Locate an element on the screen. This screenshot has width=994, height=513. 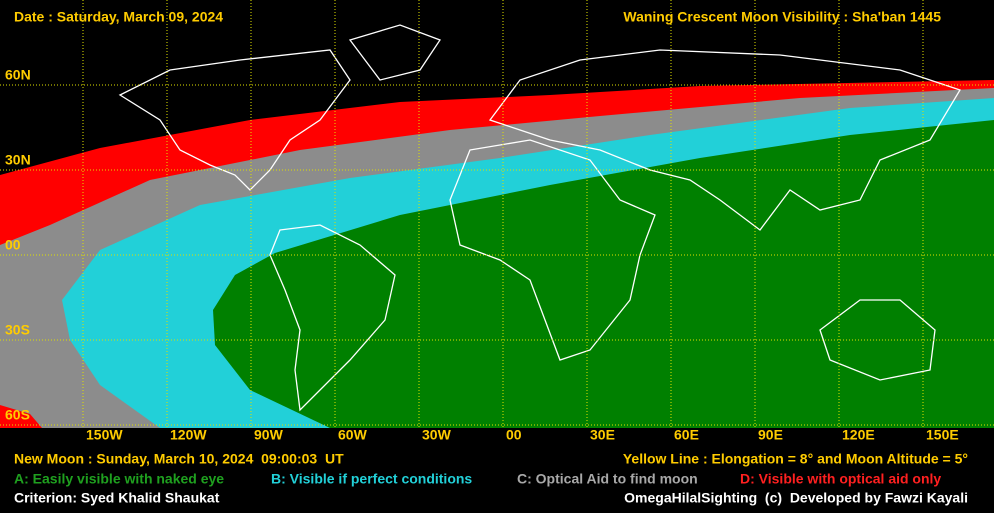
latitude-label: 30N is located at coordinates (18, 160).